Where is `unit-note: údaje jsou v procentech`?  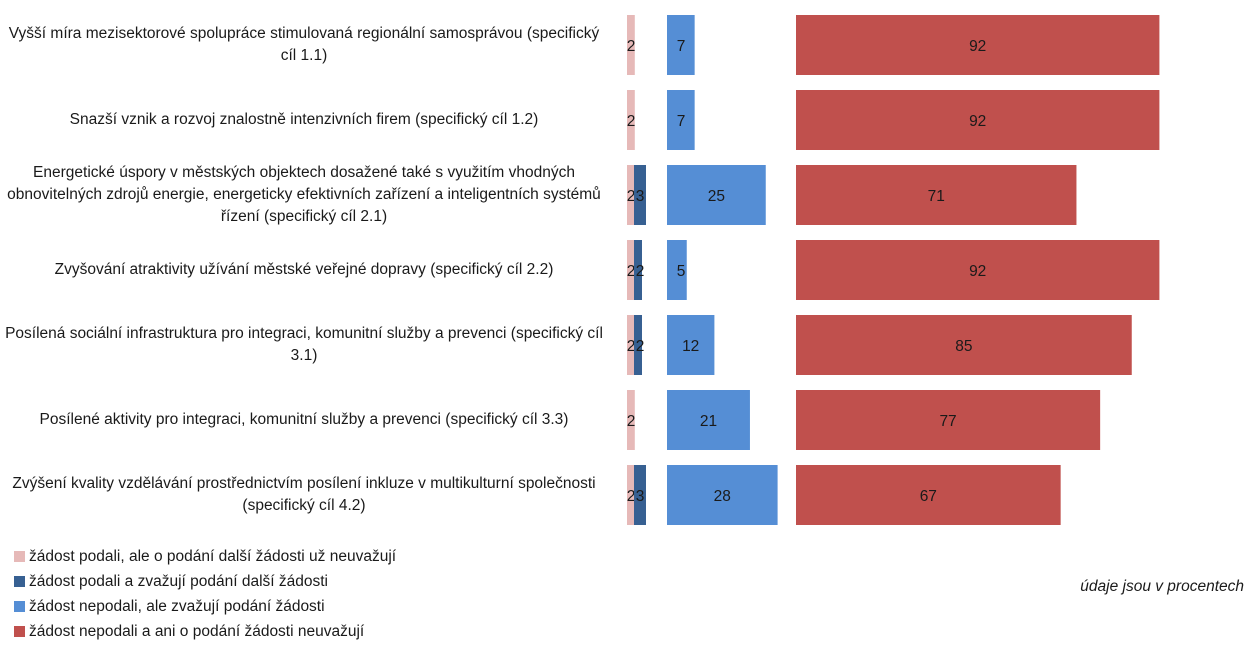 unit-note: údaje jsou v procentech is located at coordinates (1162, 586).